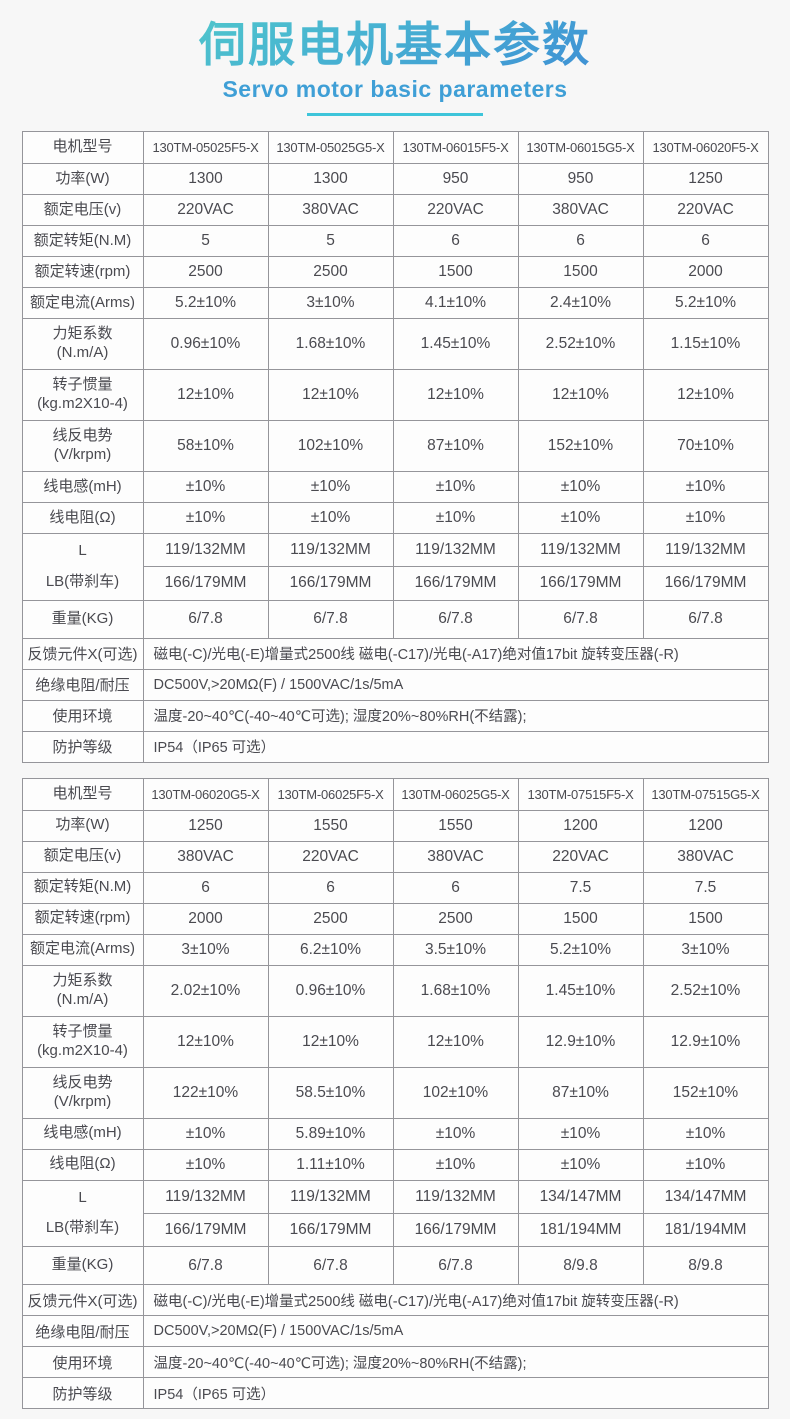  I want to click on table-row: 功率(W) 1300 1300 950 950 1250, so click(395, 179).